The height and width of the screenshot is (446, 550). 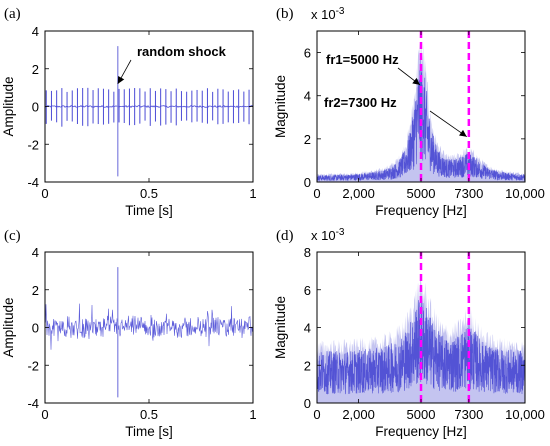 I want to click on annotation-text: fr2=7300 Hz, so click(x=360, y=102).